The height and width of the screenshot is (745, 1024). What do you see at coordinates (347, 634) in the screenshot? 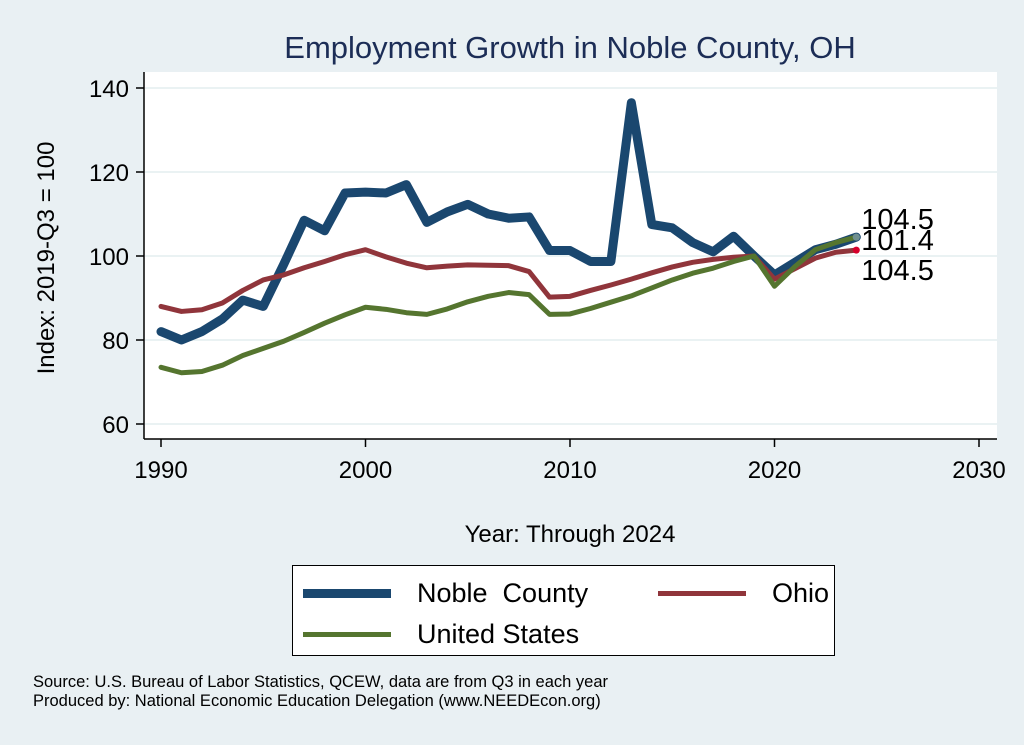
I see `legend-swatch-us` at bounding box center [347, 634].